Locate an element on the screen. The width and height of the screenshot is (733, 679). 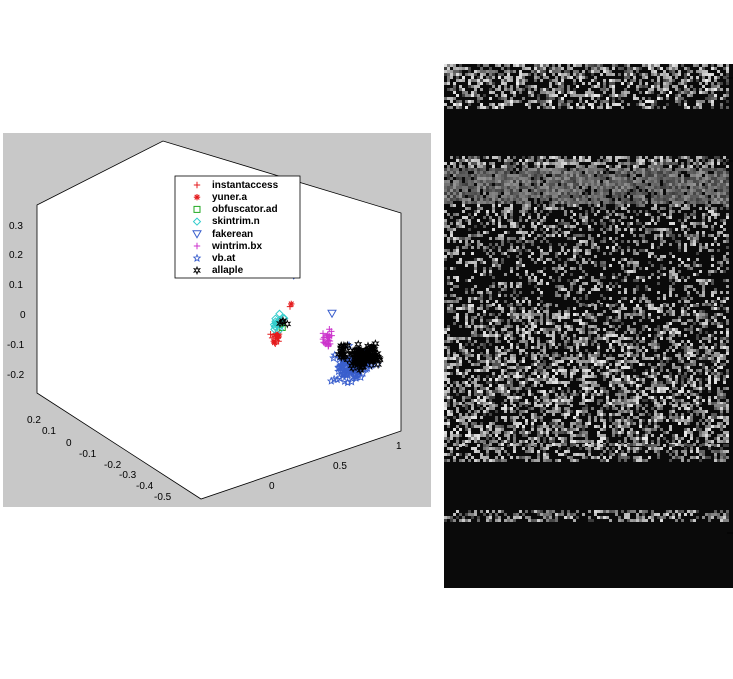
data-point is located at coordinates (341, 371).